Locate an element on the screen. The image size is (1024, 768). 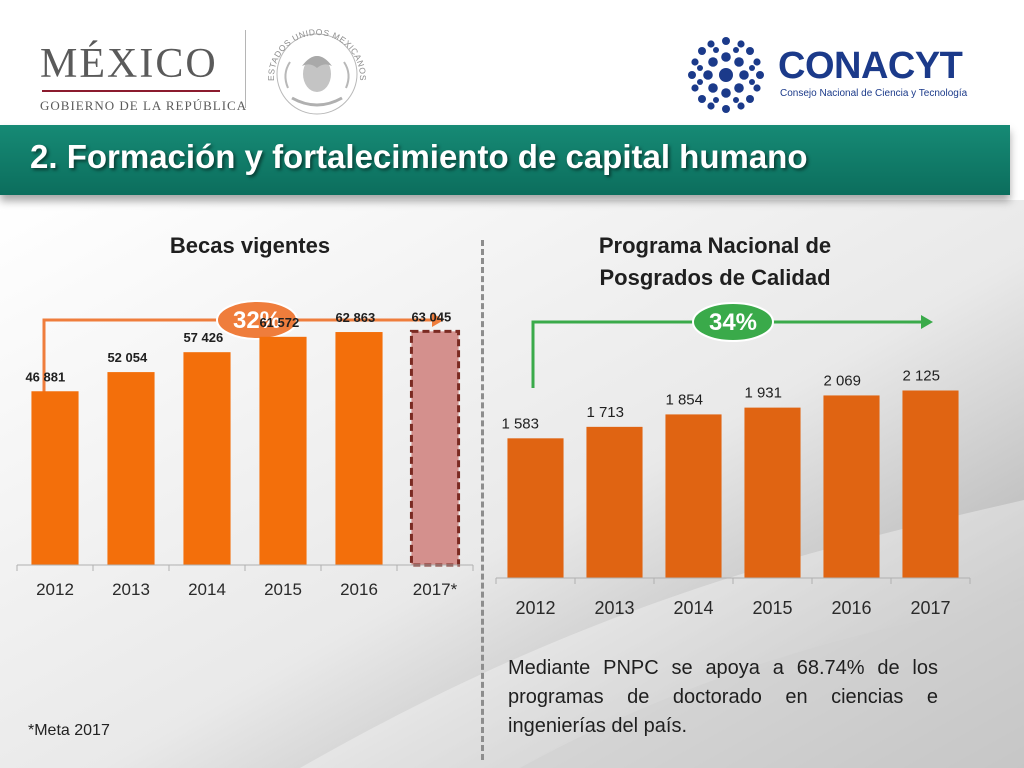
national-seal-icon: ESTADOS UNIDOS MEXICANOS is located at coordinates (317, 71).